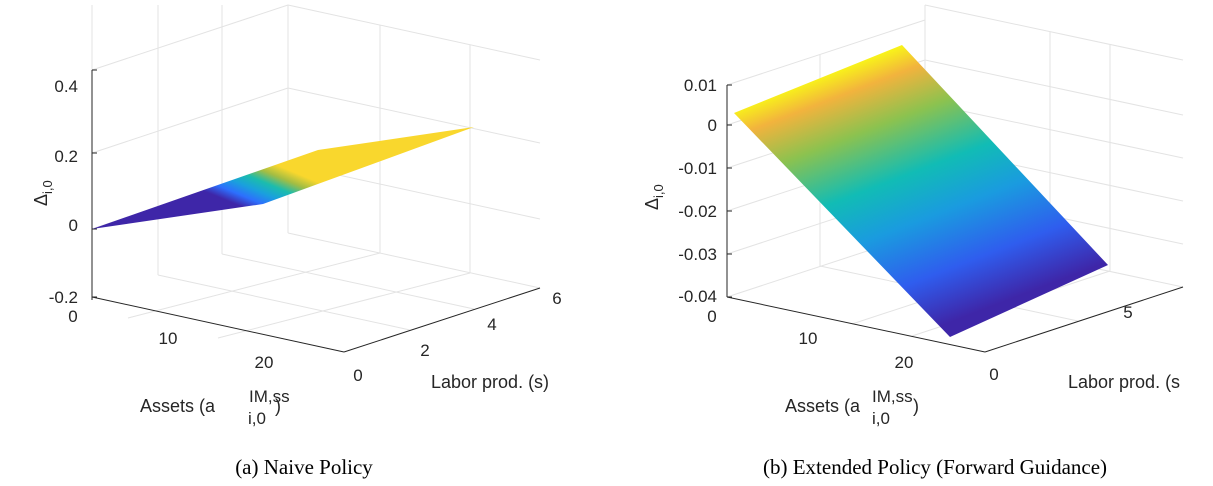  What do you see at coordinates (168, 338) in the screenshot?
I see `panel-a-x-tick-1: 10` at bounding box center [168, 338].